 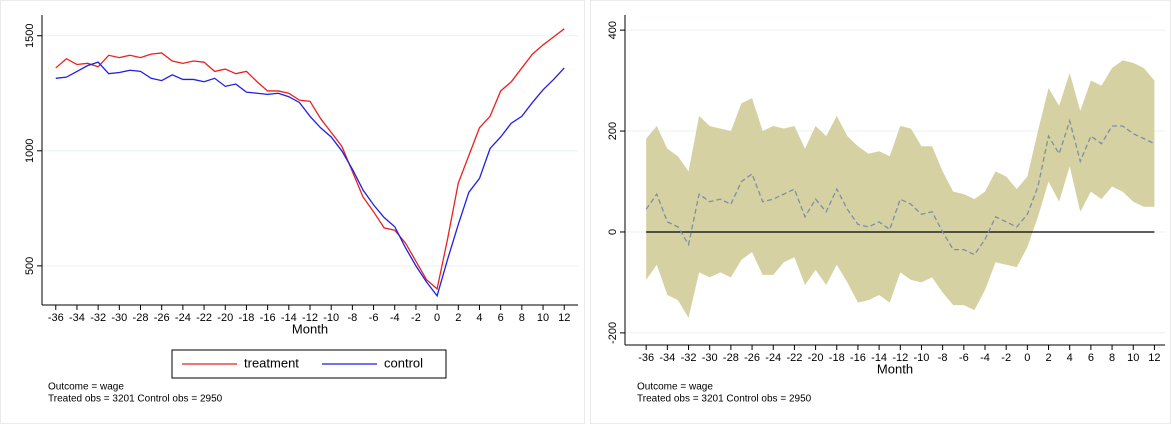 What do you see at coordinates (30, 151) in the screenshot?
I see `y-tick-label: 1000` at bounding box center [30, 151].